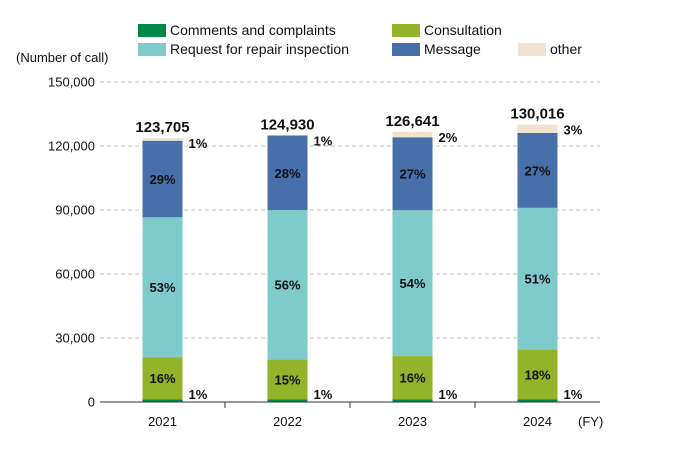 This screenshot has height=450, width=690. Describe the element at coordinates (406, 49) in the screenshot. I see `legend-swatch-message` at that location.